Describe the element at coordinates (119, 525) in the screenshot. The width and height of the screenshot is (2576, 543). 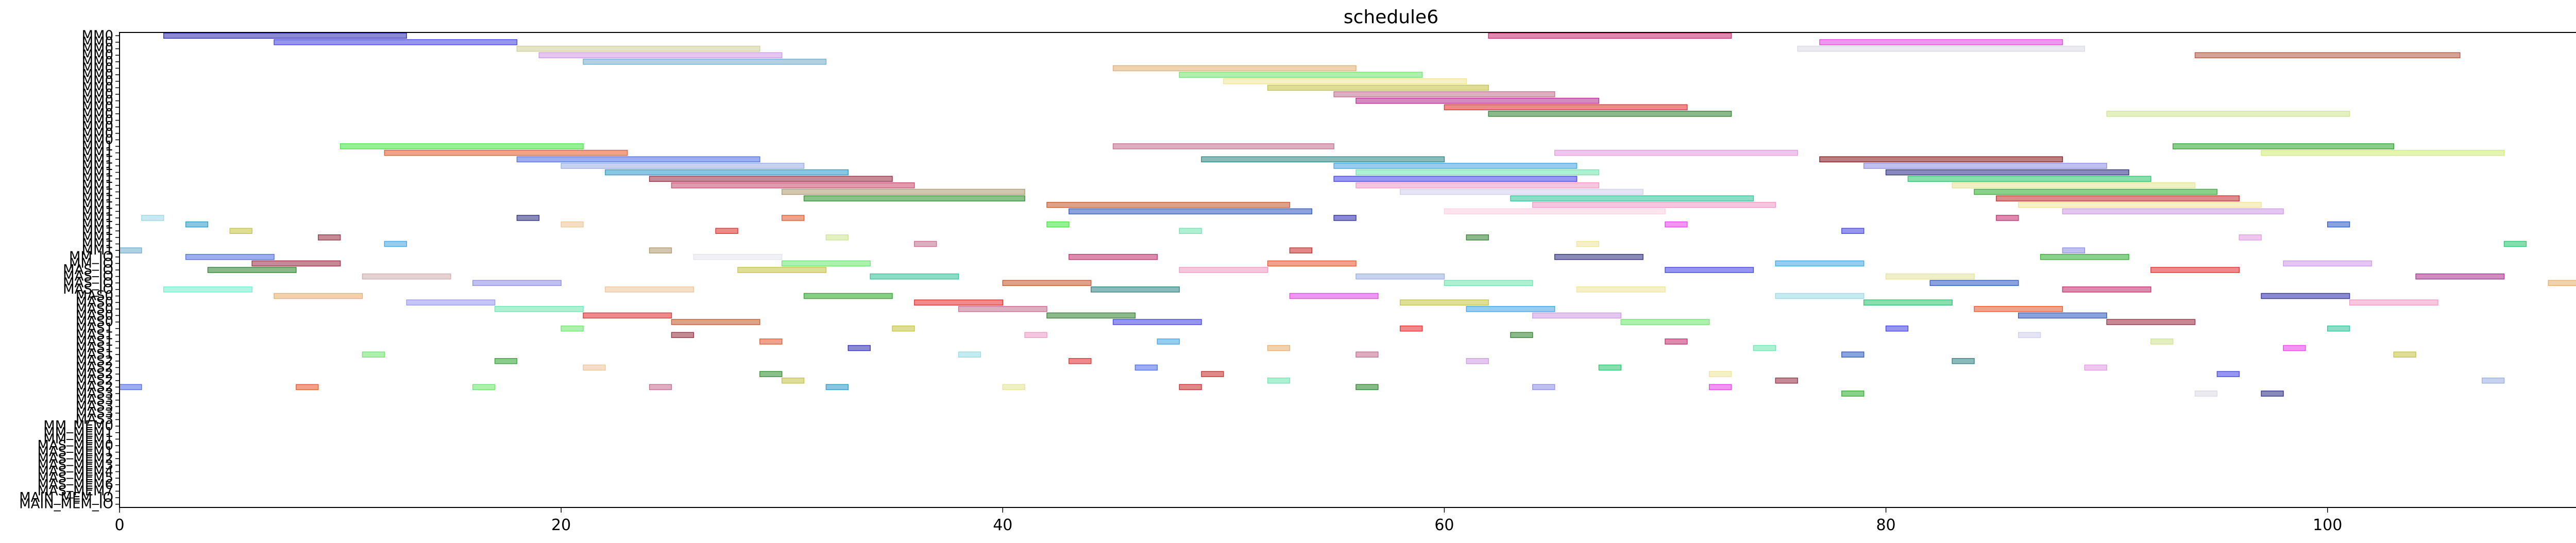
I see `x-tick-label: 0` at that location.